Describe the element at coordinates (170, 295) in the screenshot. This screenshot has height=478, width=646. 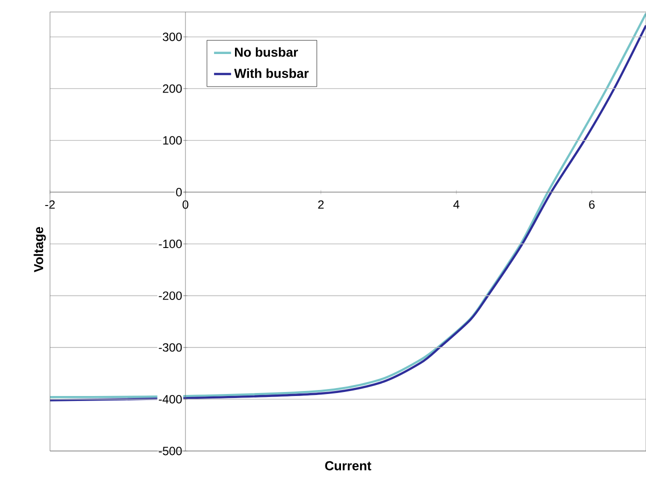
I see `y-tick-label: -200` at that location.